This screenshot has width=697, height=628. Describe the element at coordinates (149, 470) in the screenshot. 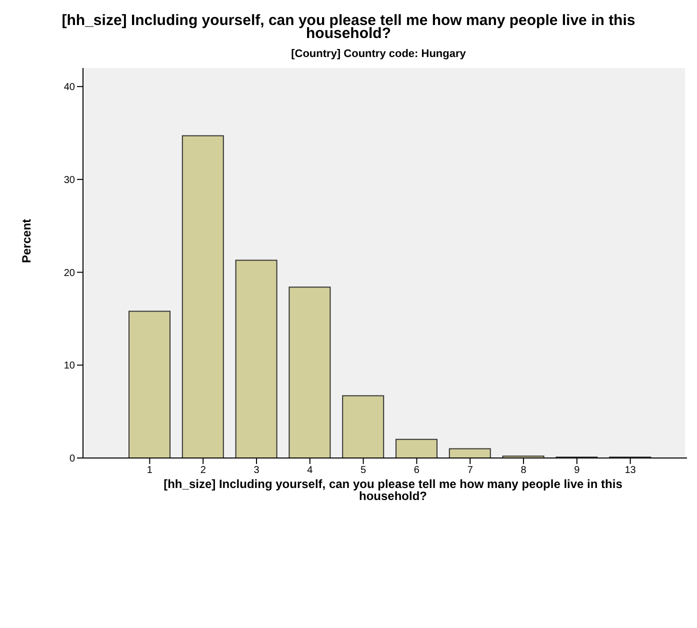

I see `x-tick-label: 1` at that location.